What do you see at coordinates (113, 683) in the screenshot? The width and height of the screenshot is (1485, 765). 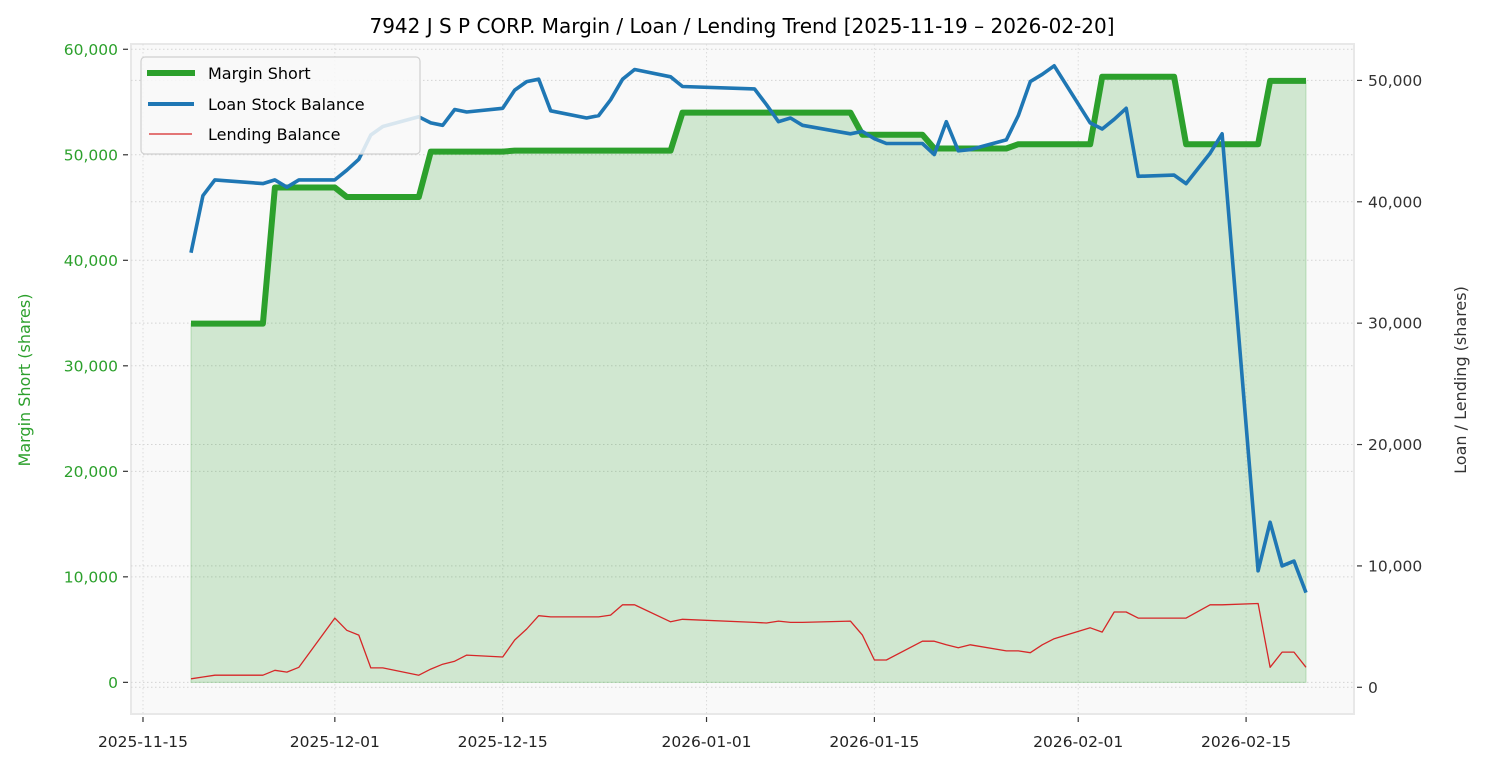 I see `left-tick-label: 0` at bounding box center [113, 683].